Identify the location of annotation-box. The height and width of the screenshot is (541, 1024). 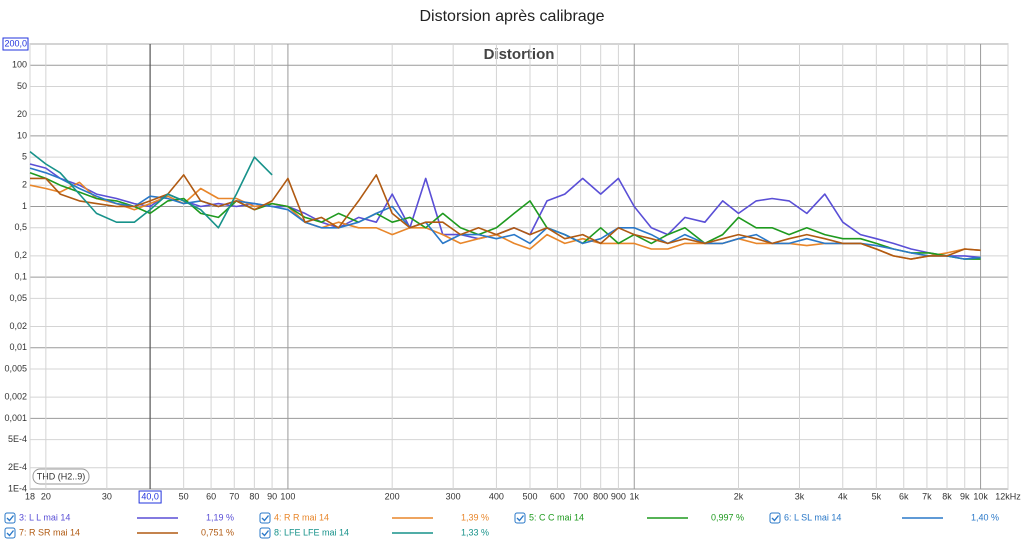
(61, 476).